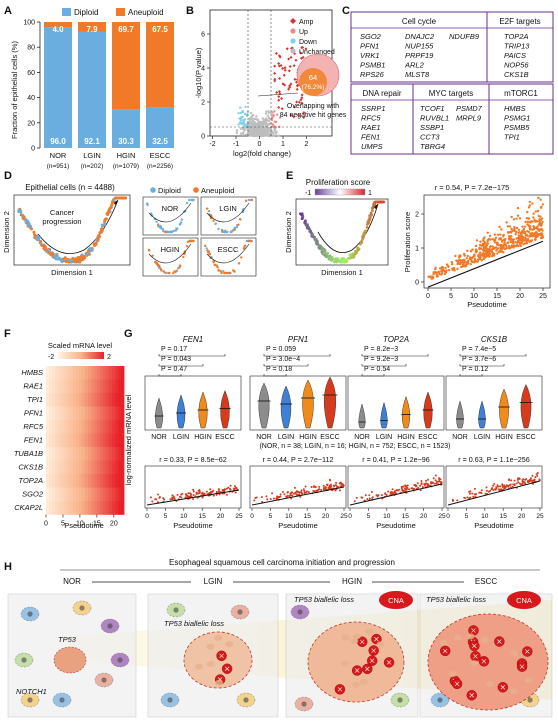 This screenshot has width=558, height=723. What do you see at coordinates (486, 581) in the screenshot?
I see `stage-label: ESCC` at bounding box center [486, 581].